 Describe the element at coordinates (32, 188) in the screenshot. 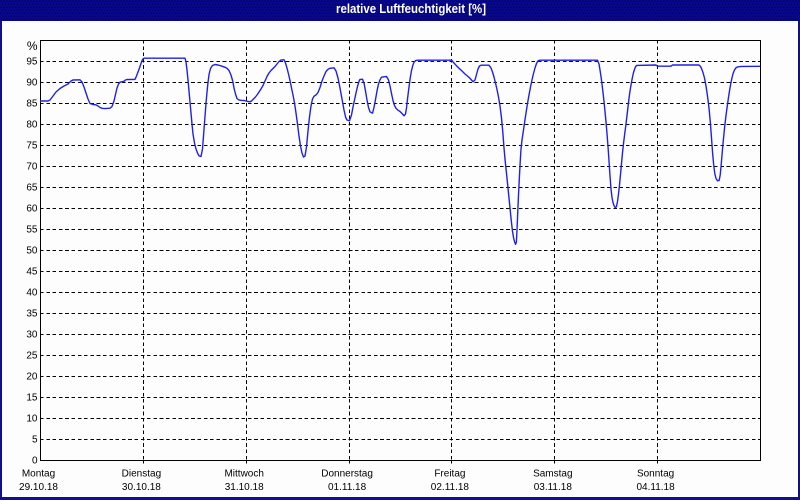

I see `svg-text: 65` at that location.